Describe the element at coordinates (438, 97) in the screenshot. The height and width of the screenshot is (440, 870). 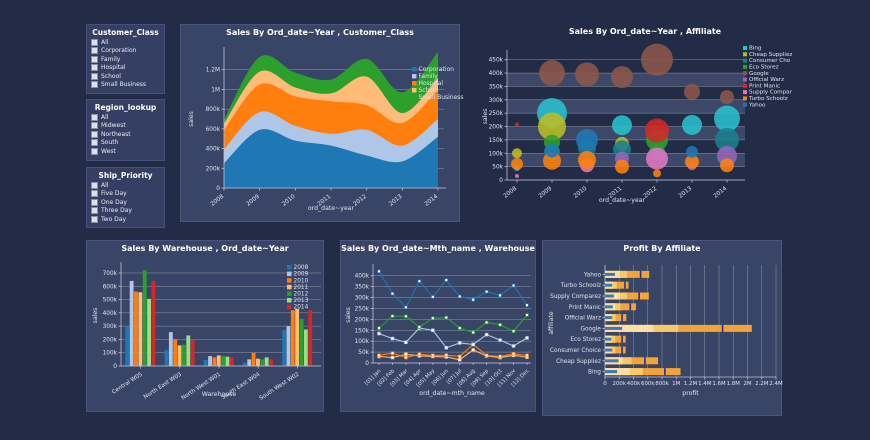
I see `legend-item: Small Business` at that location.